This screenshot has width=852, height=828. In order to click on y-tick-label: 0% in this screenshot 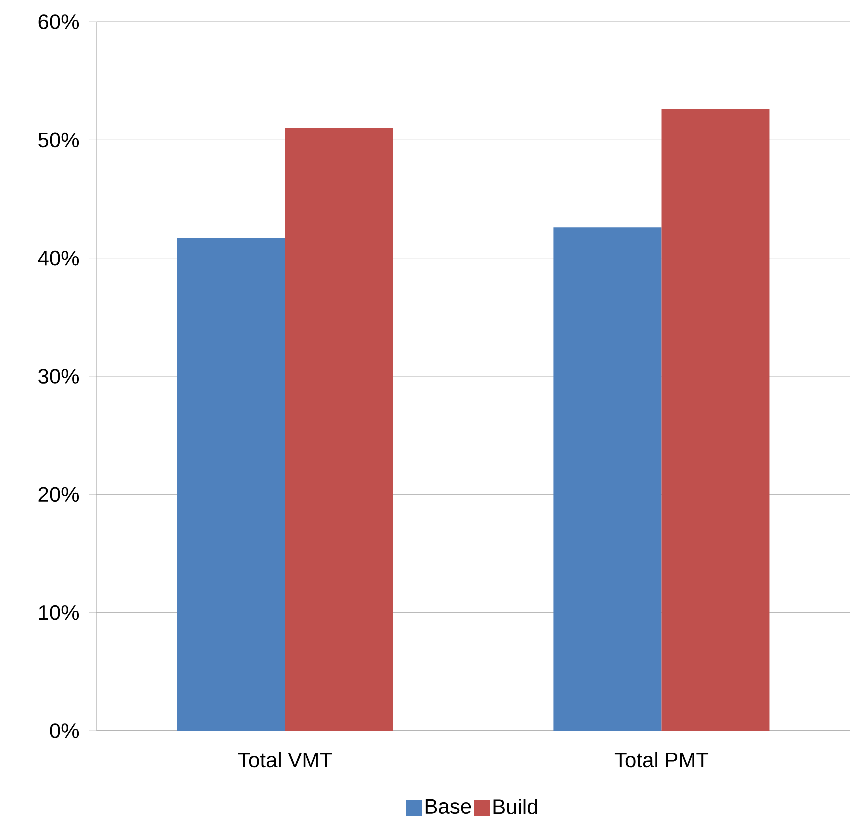, I will do `click(65, 731)`.